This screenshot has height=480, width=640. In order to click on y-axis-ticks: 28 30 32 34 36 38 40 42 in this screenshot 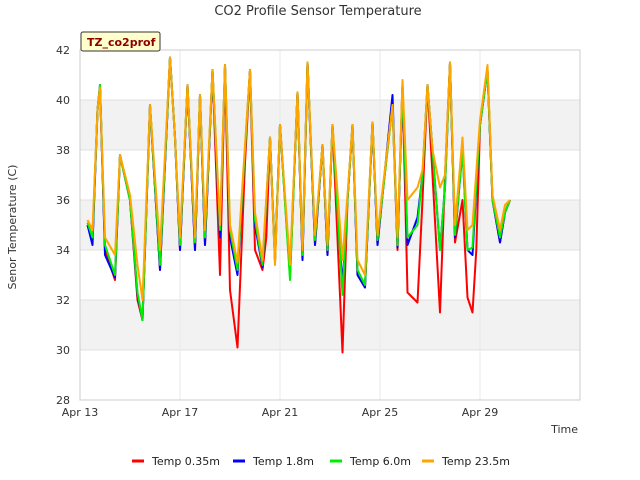, I will do `click(63, 225)`.